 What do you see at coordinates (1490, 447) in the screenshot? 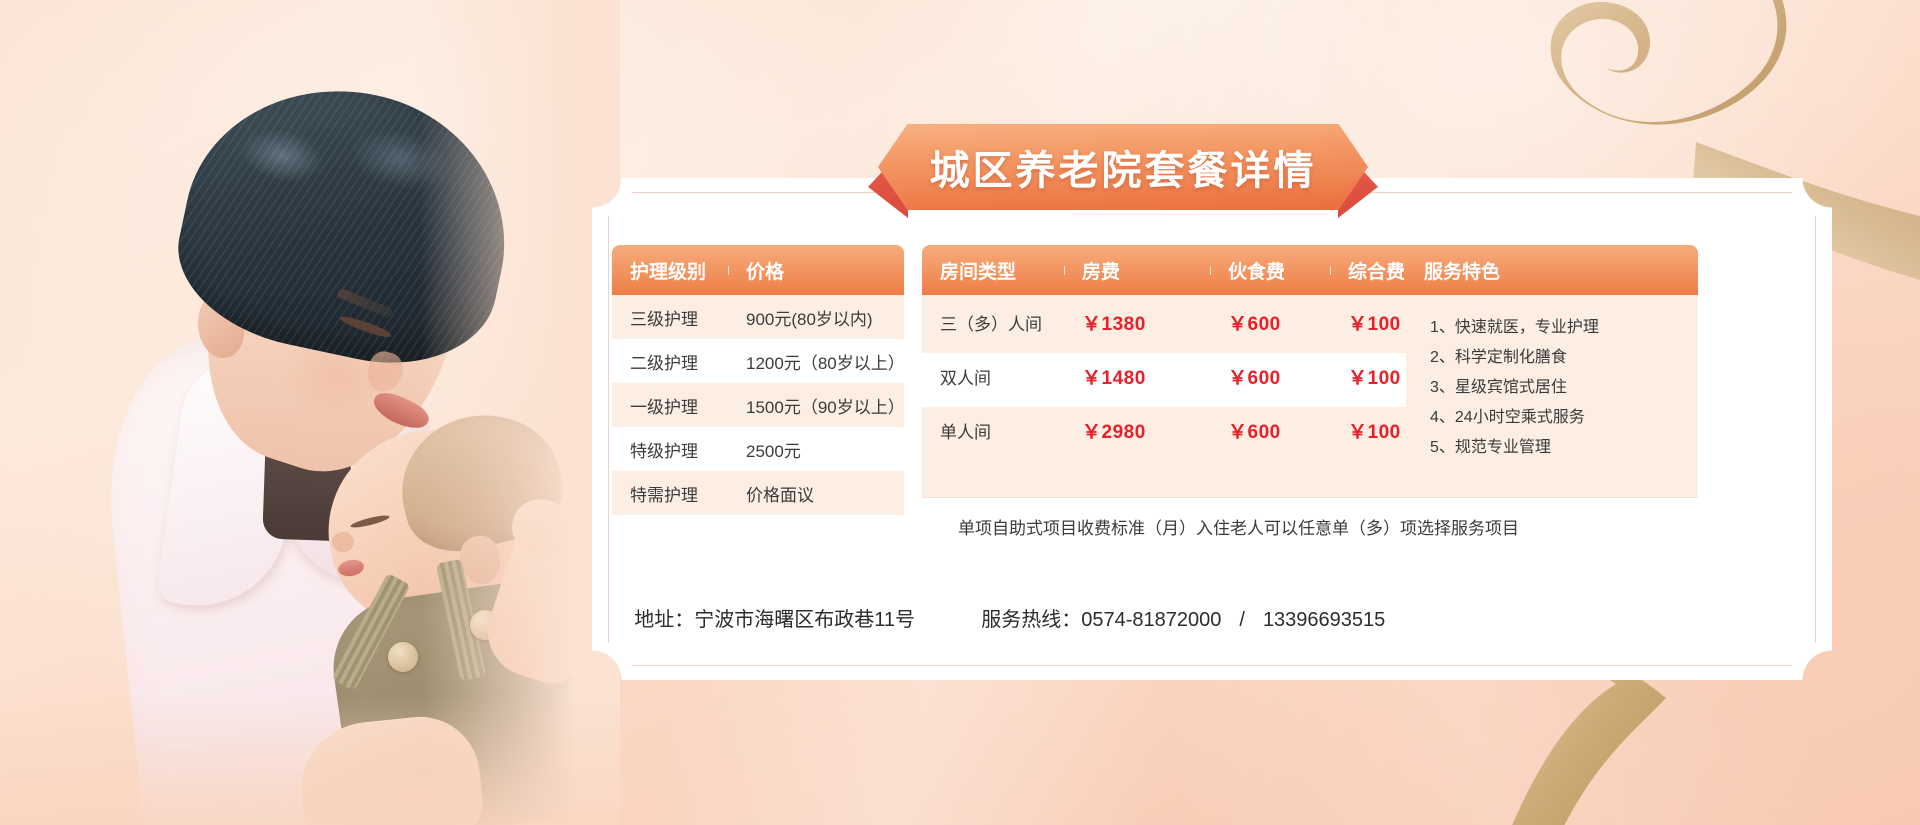
I see `list-item: 5、规范专业管理` at bounding box center [1490, 447].